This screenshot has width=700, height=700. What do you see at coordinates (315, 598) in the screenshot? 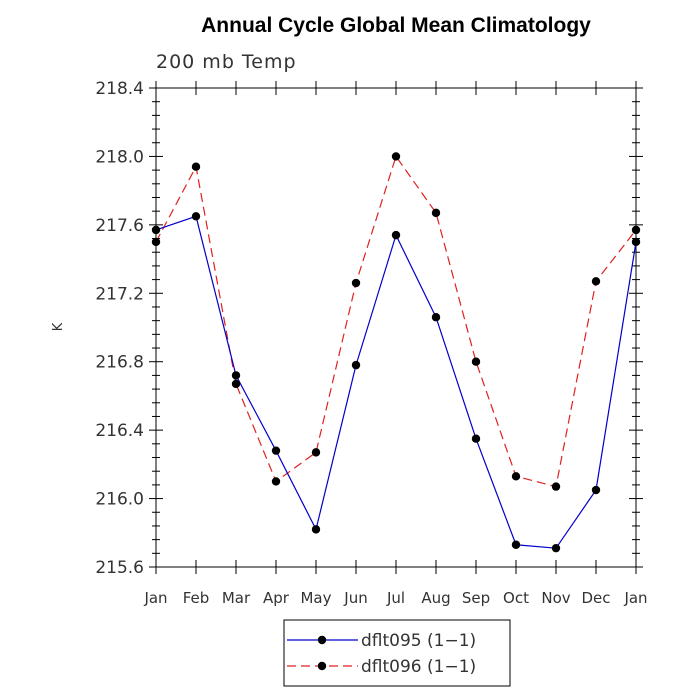
I see `x-tick-label: May` at bounding box center [315, 598].